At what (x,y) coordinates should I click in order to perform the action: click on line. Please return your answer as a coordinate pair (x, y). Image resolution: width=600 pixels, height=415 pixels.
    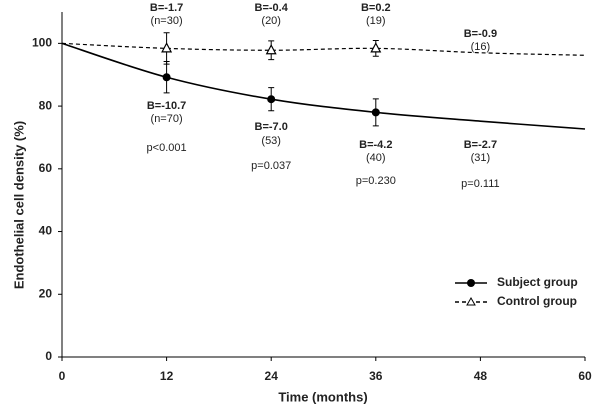
    Looking at the image, I should click on (323, 49).